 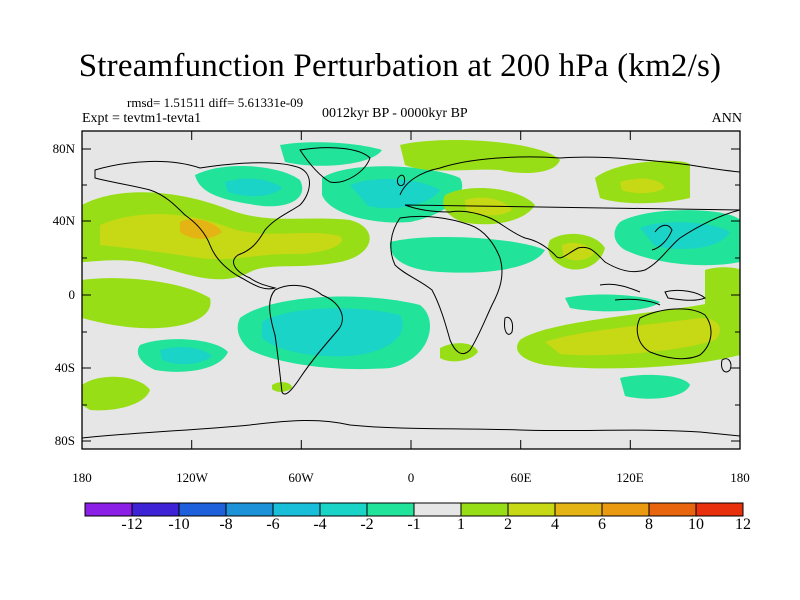 What do you see at coordinates (508, 524) in the screenshot?
I see `colorbar-label-8: 2` at bounding box center [508, 524].